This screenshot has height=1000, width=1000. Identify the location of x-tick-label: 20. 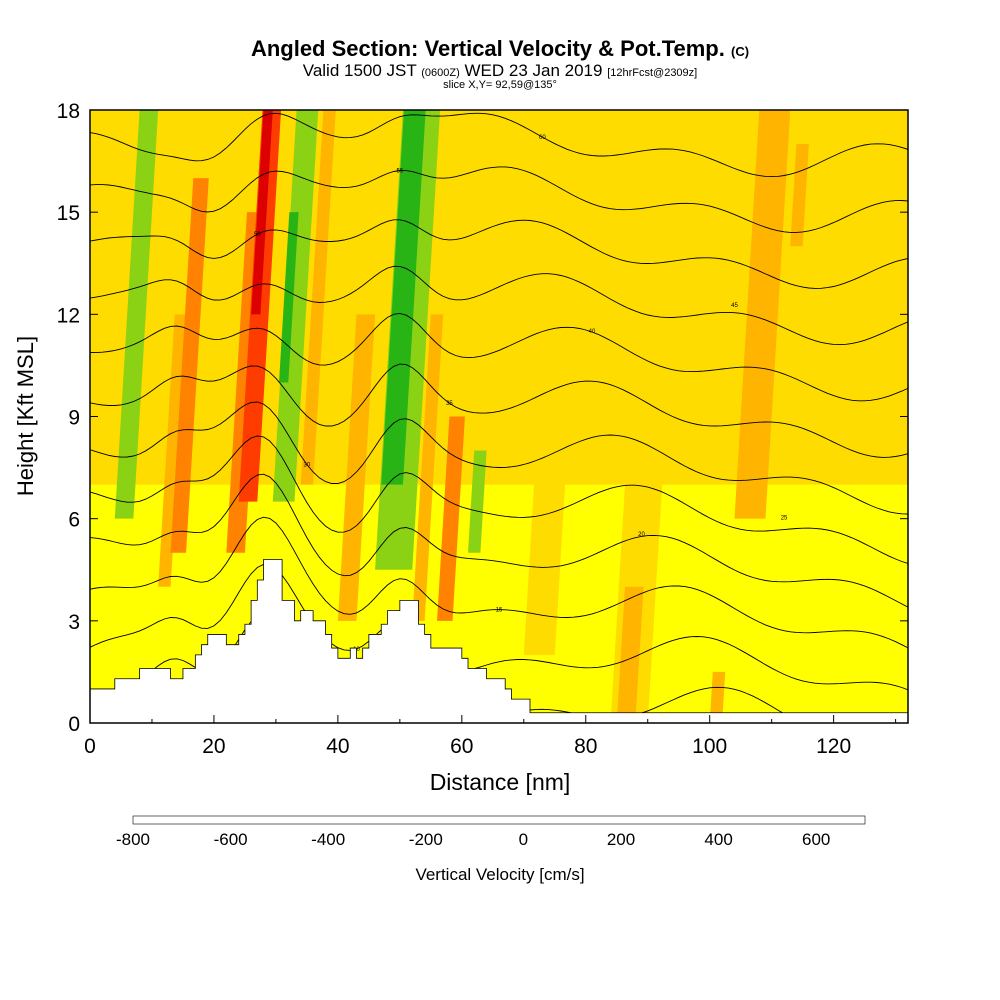
(213, 746).